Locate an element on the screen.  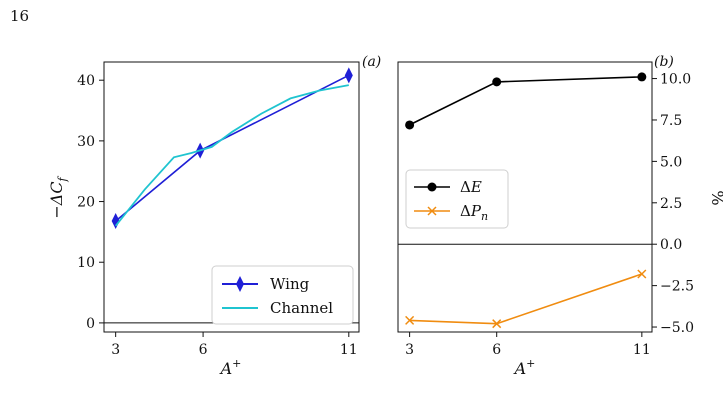
series-line-e is located at coordinates (525, 101).